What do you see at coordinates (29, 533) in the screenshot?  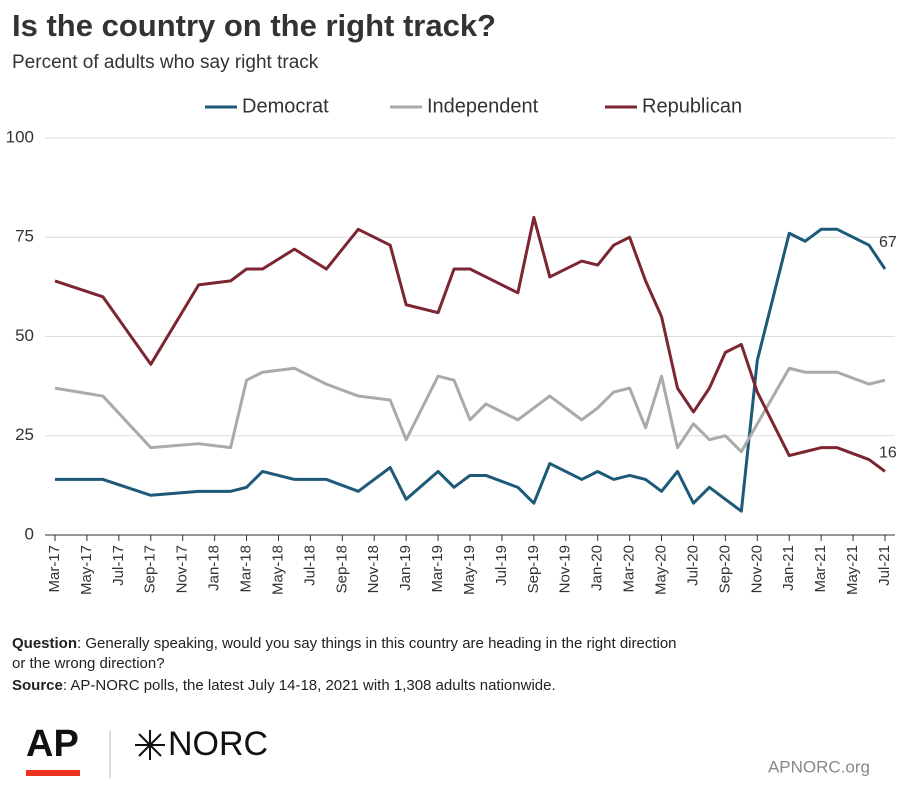 I see `y-tick-label: 0` at bounding box center [29, 533].